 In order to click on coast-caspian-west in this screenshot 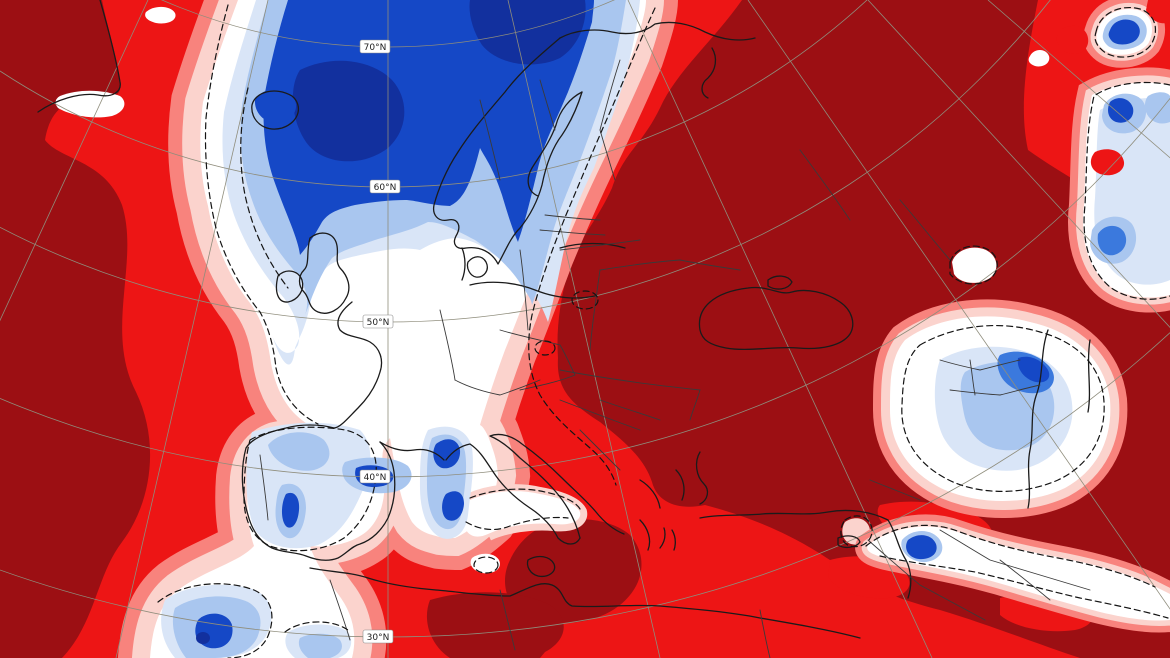, I will do `click(1038, 419)`.